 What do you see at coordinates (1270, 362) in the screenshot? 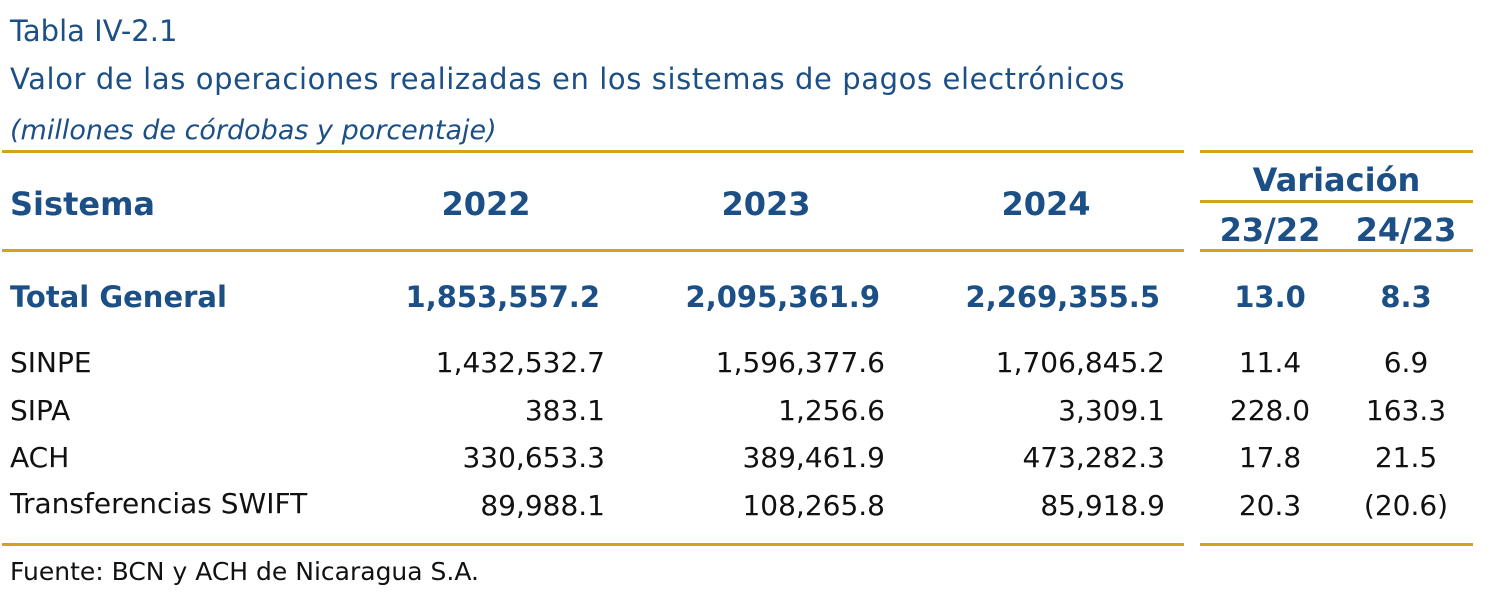
I see `cell-var-23-22: 11.4` at bounding box center [1270, 362].